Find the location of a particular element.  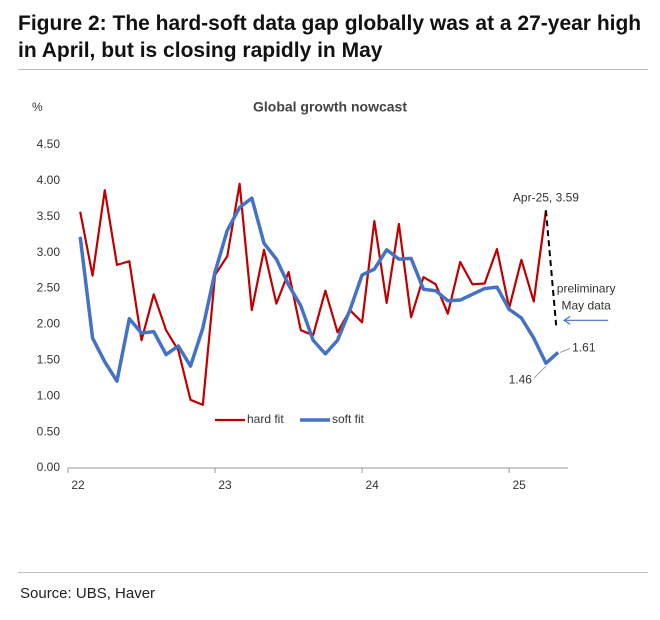

annotation-dash is located at coordinates (551, 268).